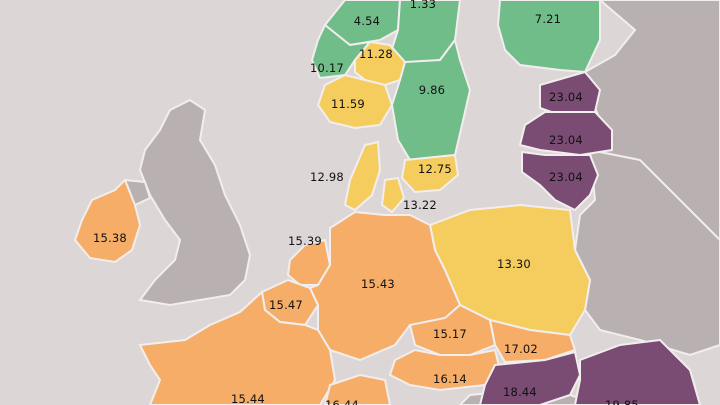 This screenshot has height=405, width=720. Describe the element at coordinates (530, 377) in the screenshot. I see `region-hungary` at that location.